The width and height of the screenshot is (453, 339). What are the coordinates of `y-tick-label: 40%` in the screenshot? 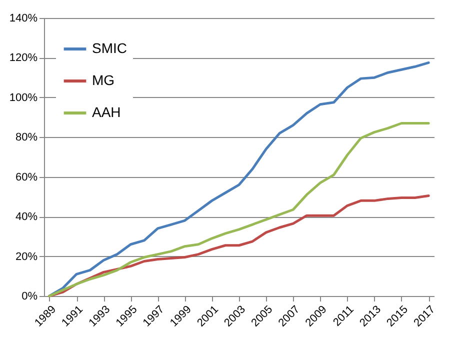 It's located at (26, 217).